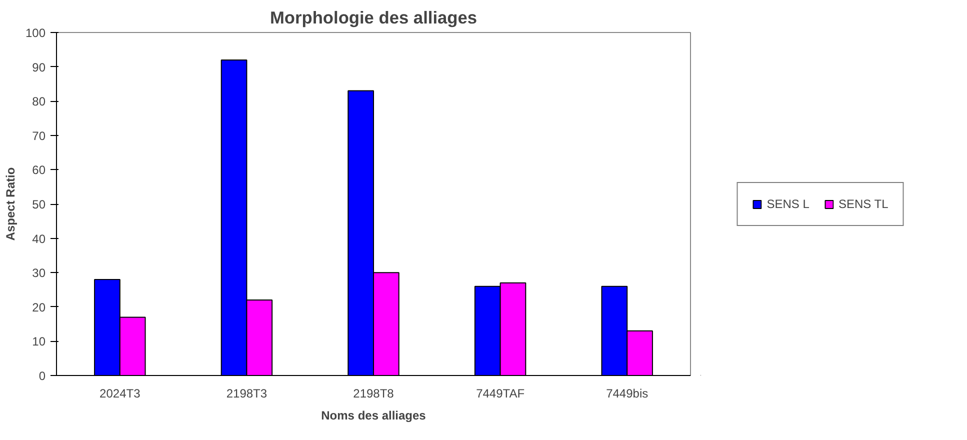 Image resolution: width=967 pixels, height=440 pixels. What do you see at coordinates (39, 170) in the screenshot?
I see `y-tick-label: 60` at bounding box center [39, 170].